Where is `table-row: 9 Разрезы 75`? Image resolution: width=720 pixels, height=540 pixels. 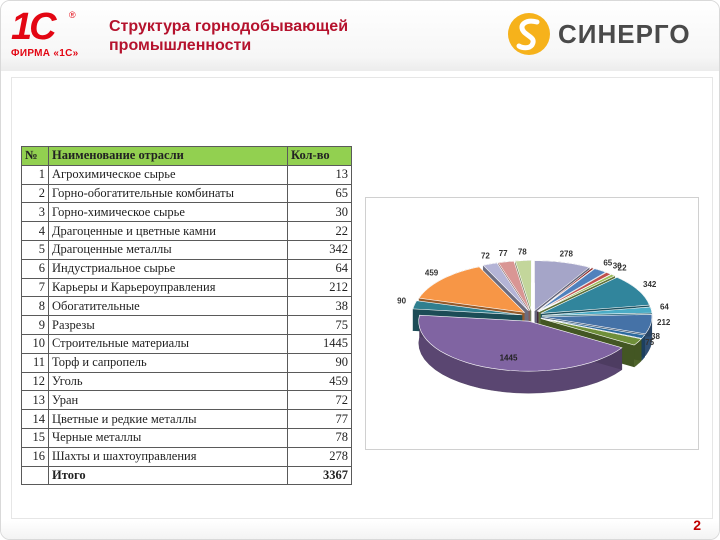
table-row: 9 Разрезы 75 is located at coordinates (186, 325).